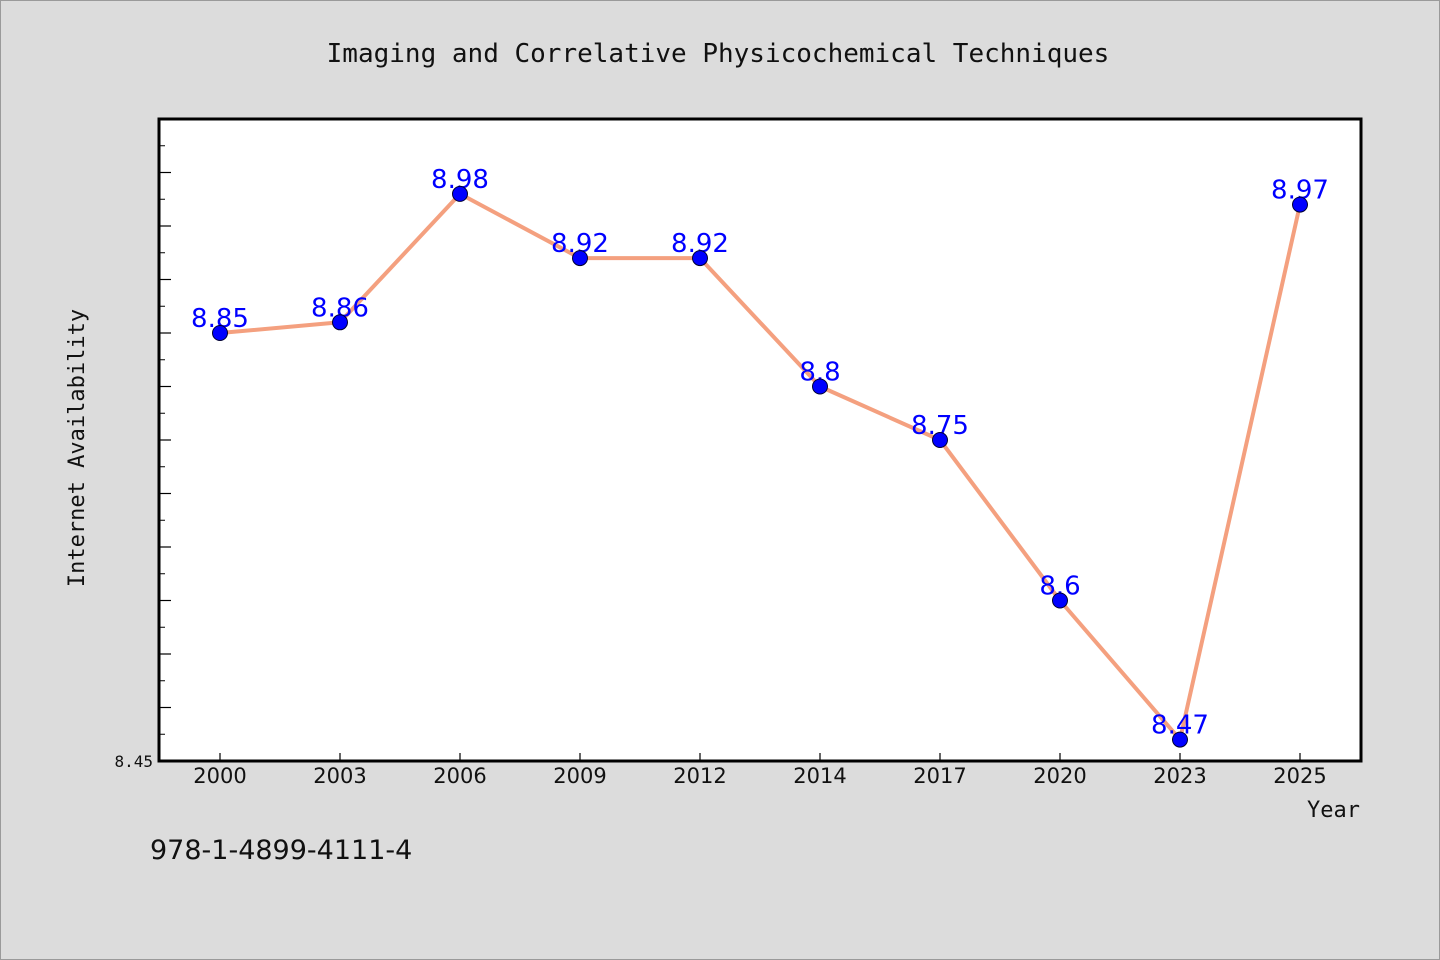 Image resolution: width=1440 pixels, height=960 pixels. What do you see at coordinates (699, 776) in the screenshot?
I see `x-tick-label: 2012` at bounding box center [699, 776].